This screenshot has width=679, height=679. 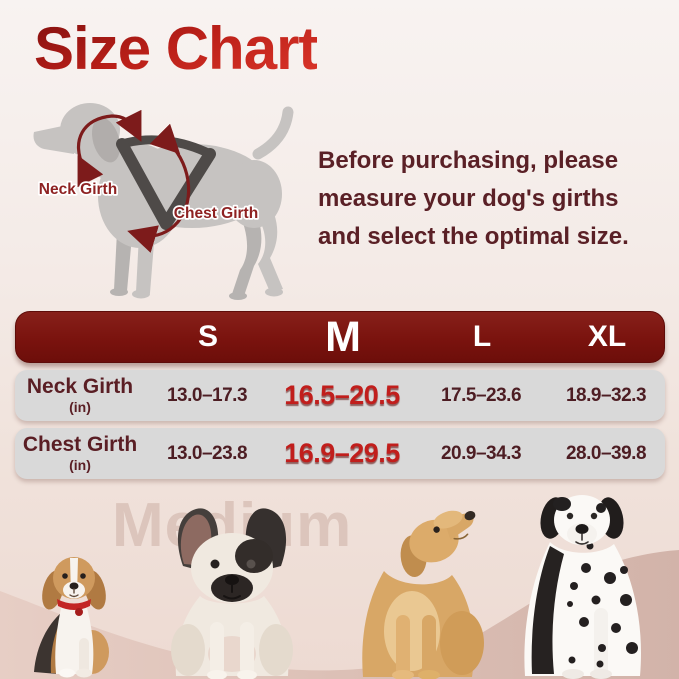 I want to click on neck-girth-s-value: 13.0–17.3, so click(x=207, y=395).